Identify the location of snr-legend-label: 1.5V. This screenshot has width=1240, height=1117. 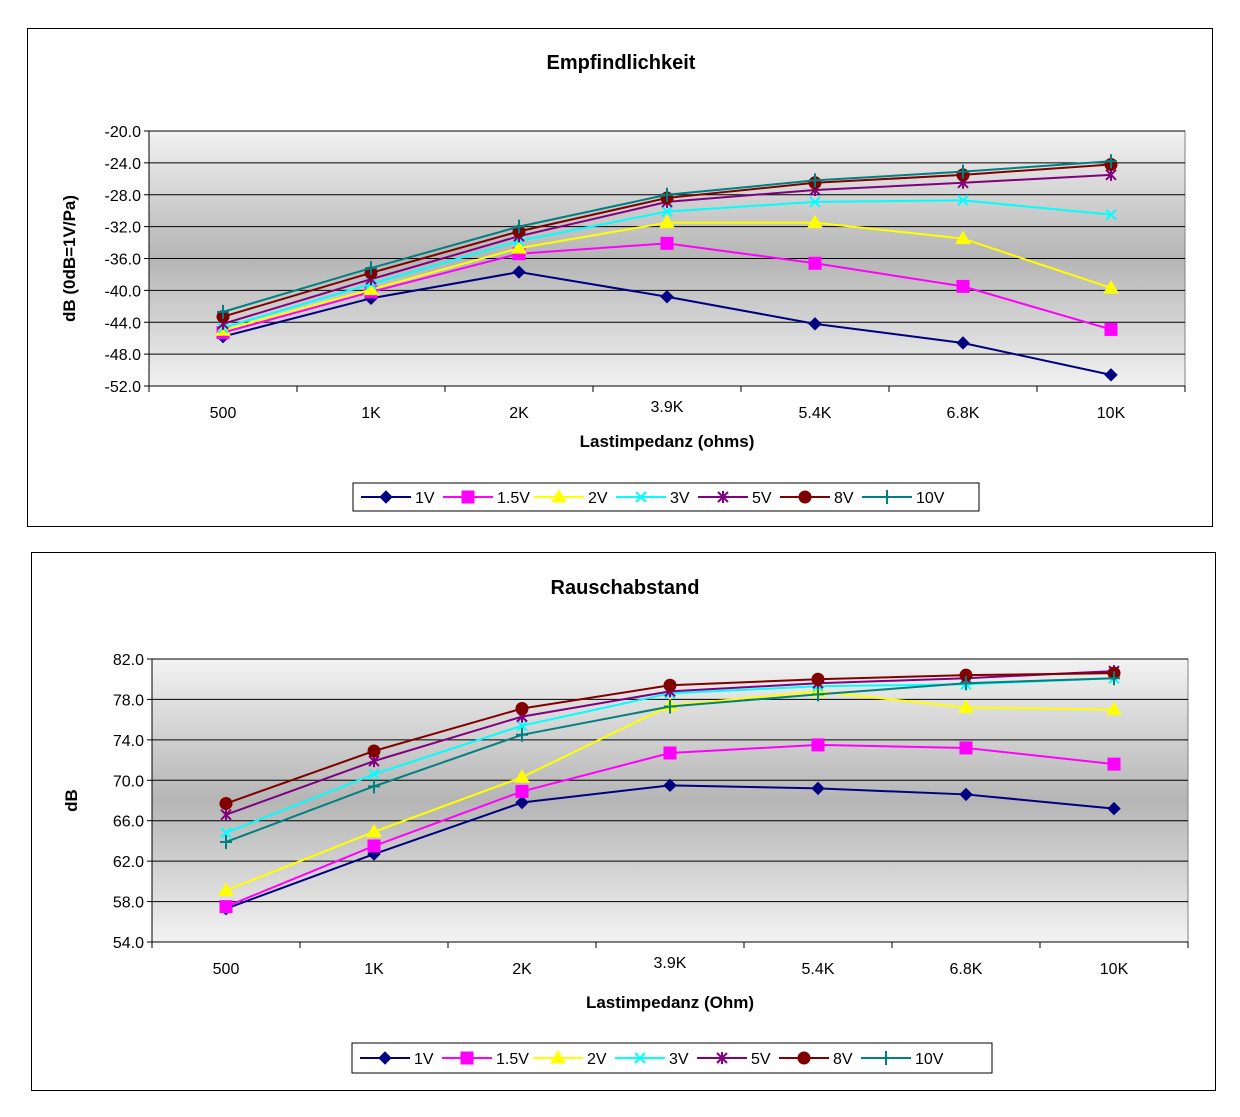
(512, 1059).